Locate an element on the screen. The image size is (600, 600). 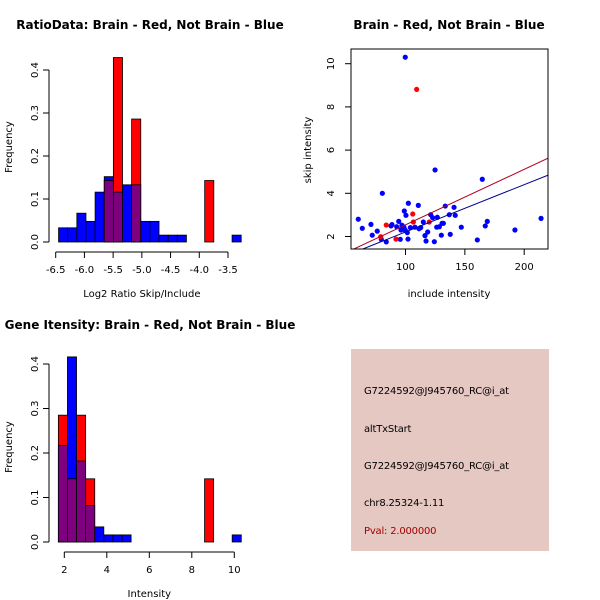
event-type-label: altTxStart is located at coordinates (388, 429).